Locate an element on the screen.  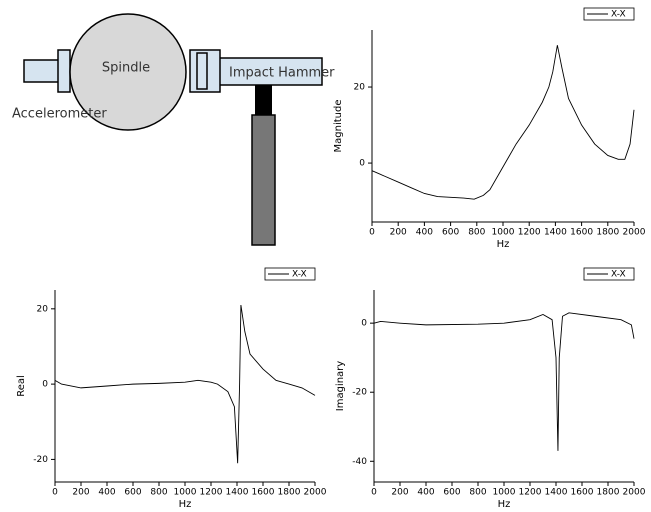
y-axis-label: Real is located at coordinates (21, 386).